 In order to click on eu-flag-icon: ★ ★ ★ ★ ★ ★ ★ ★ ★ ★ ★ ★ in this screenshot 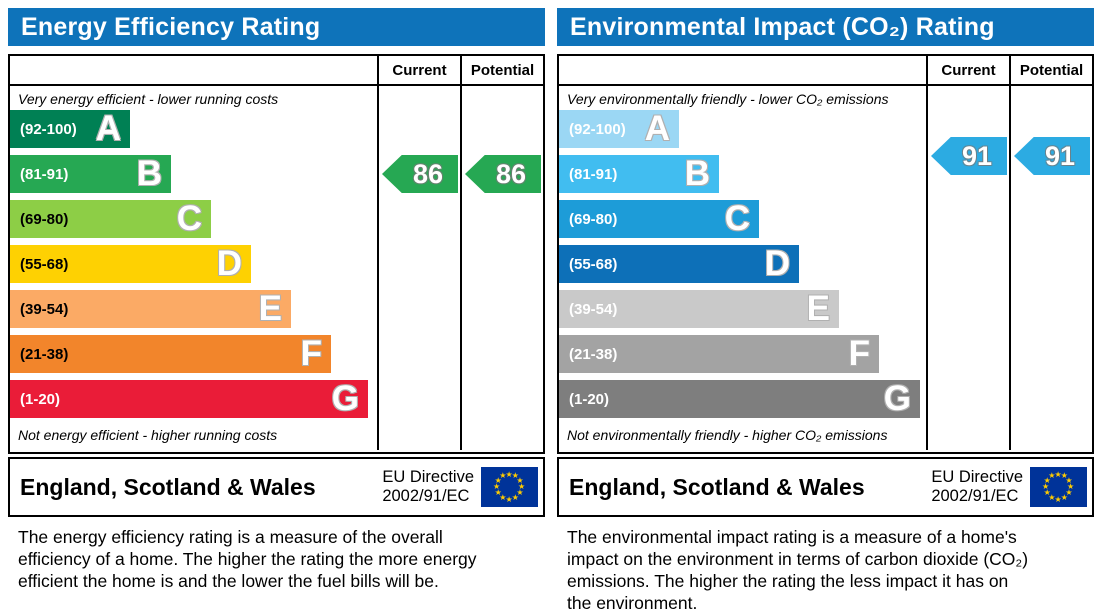, I will do `click(1058, 487)`.